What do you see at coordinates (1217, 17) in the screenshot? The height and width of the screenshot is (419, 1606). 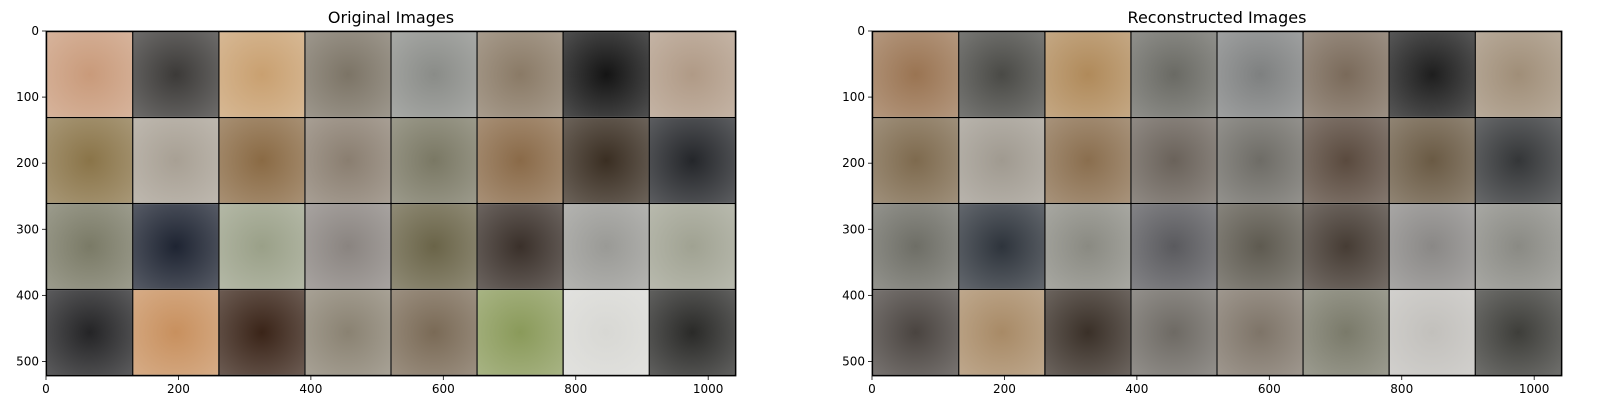 I see `chart-title: Reconstructed Images` at bounding box center [1217, 17].